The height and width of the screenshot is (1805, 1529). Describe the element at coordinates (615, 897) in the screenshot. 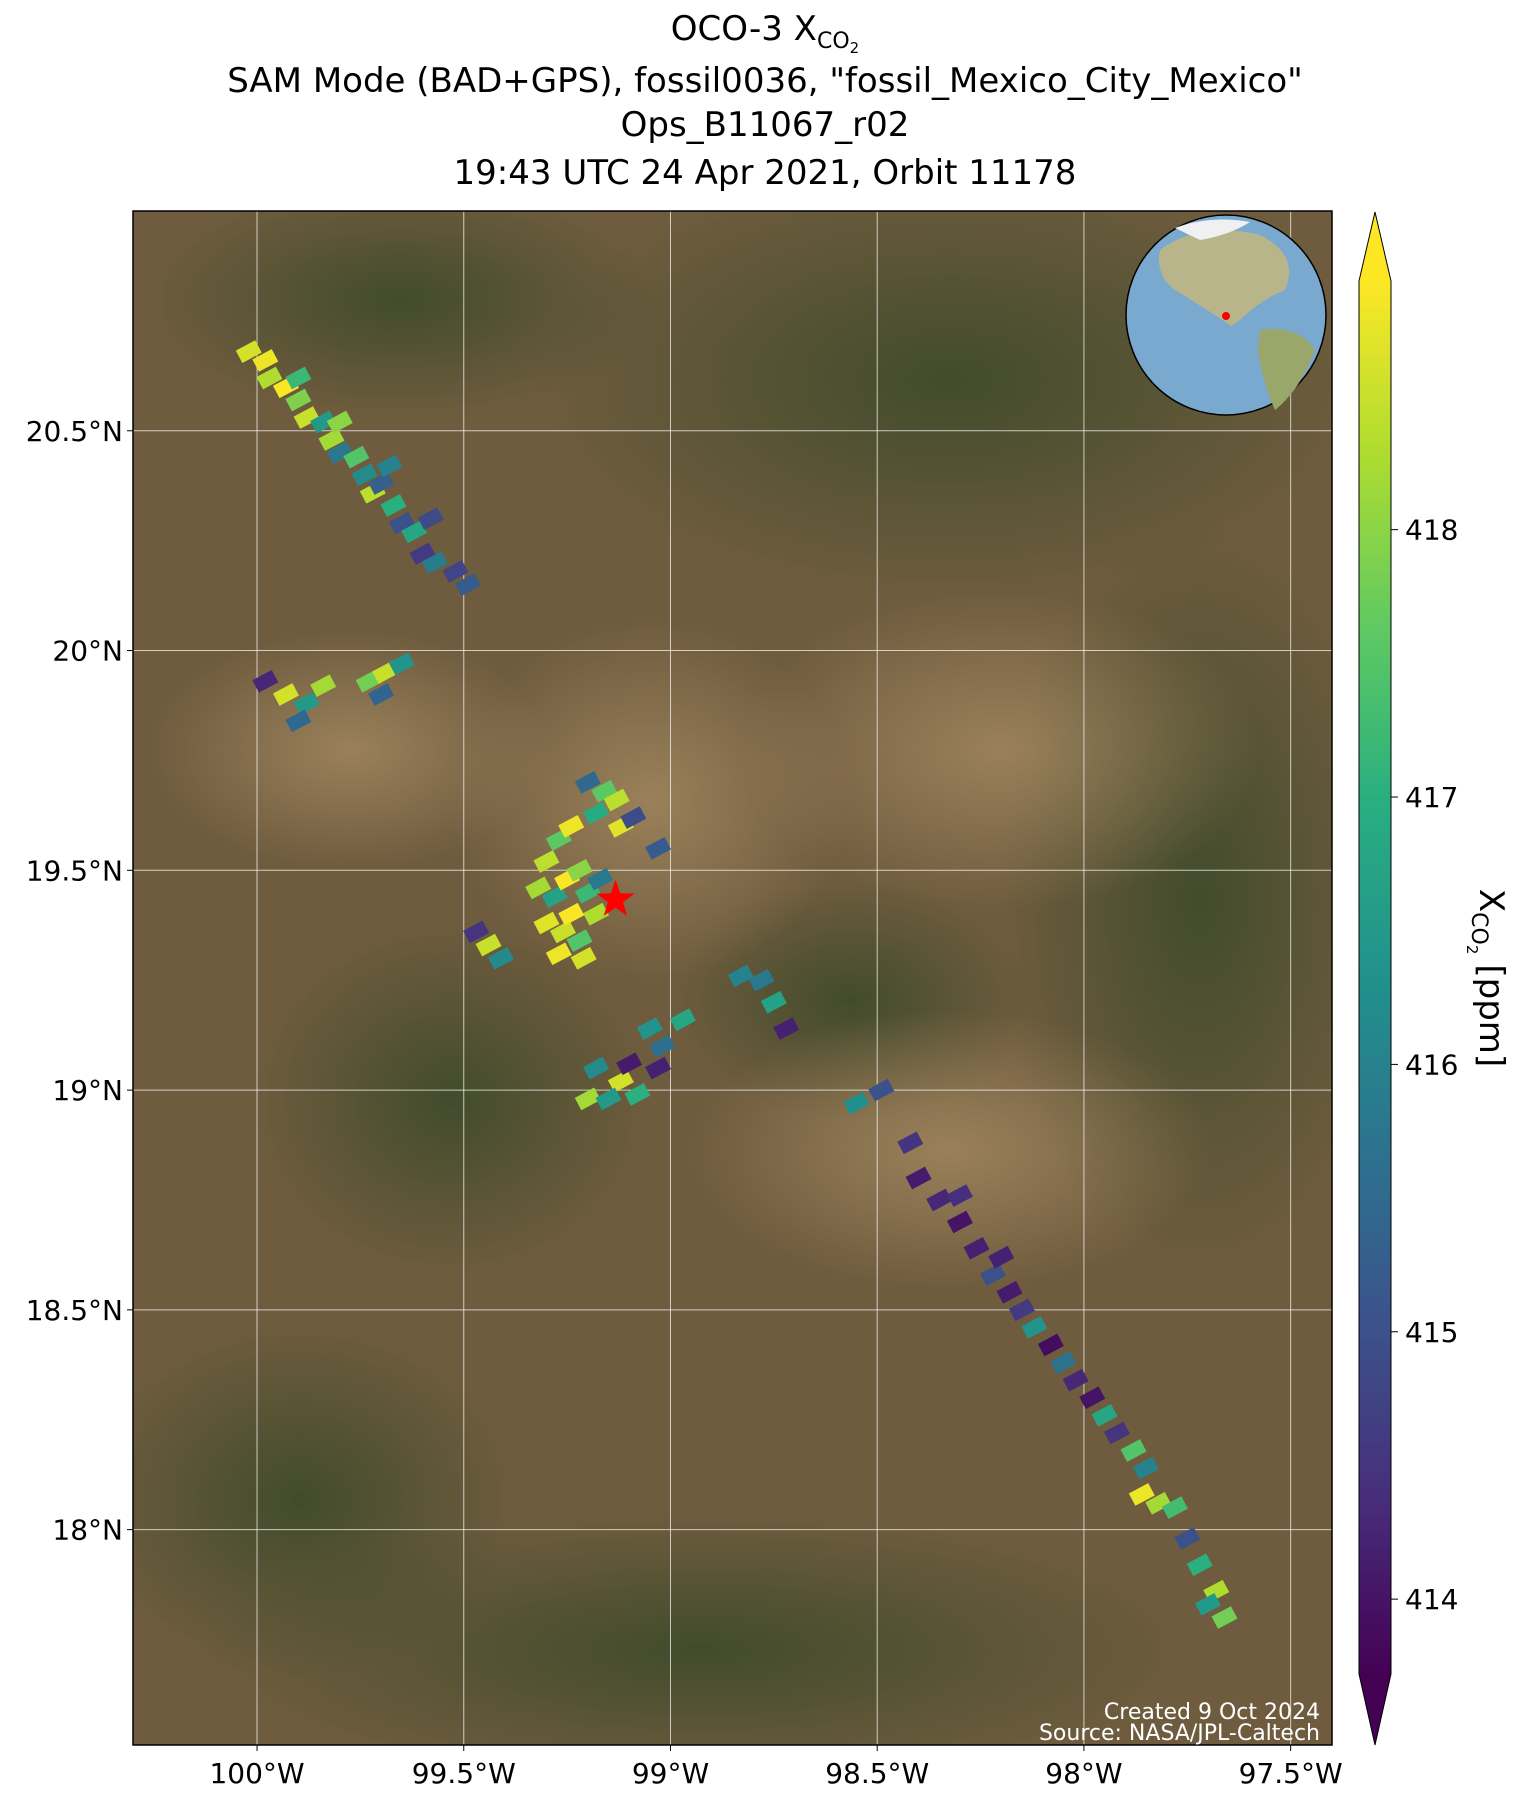

I see `target-star` at that location.